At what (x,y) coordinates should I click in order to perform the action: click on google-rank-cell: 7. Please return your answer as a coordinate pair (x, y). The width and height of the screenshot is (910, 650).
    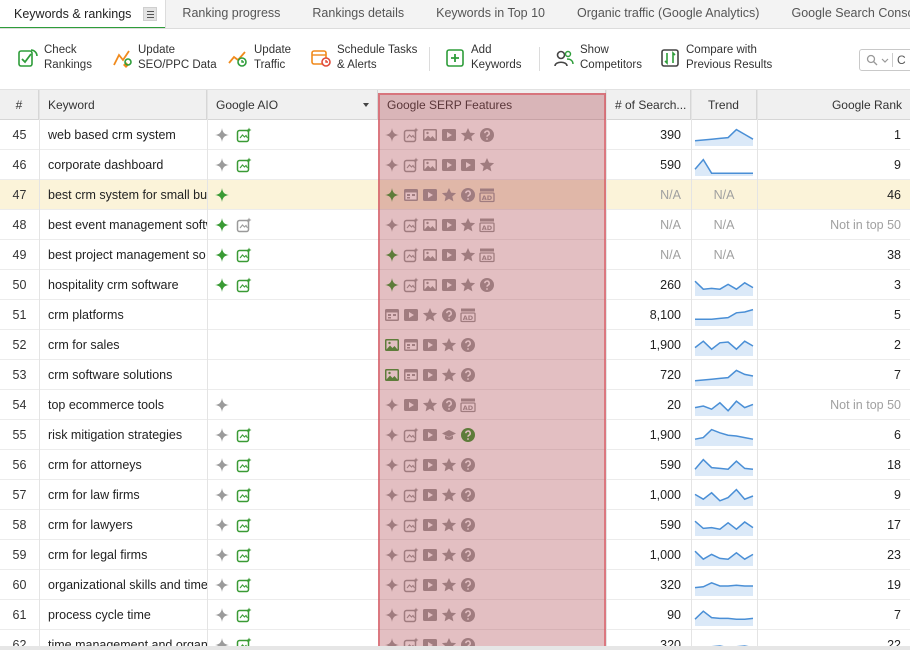
    Looking at the image, I should click on (897, 375).